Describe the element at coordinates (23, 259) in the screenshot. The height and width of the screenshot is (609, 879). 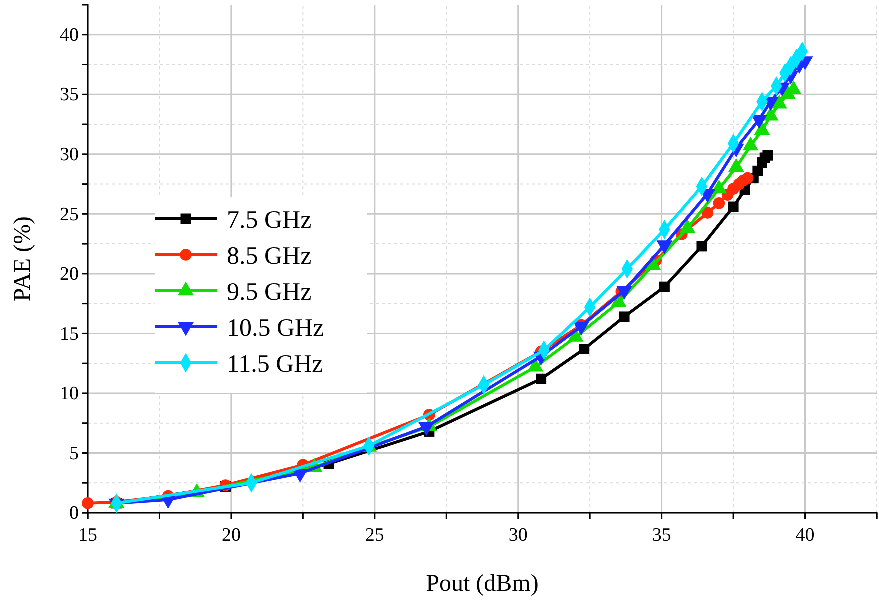
I see `y-axis-title: PAE (%)` at that location.